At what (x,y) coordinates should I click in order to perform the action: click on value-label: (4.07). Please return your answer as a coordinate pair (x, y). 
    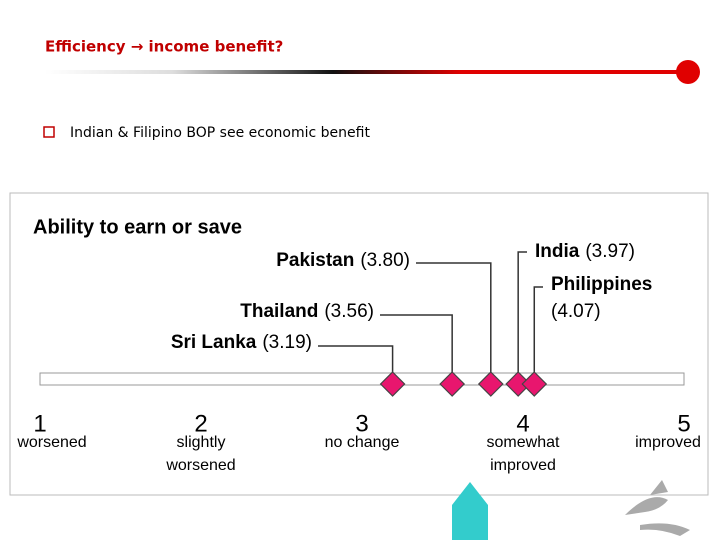
    Looking at the image, I should click on (576, 311).